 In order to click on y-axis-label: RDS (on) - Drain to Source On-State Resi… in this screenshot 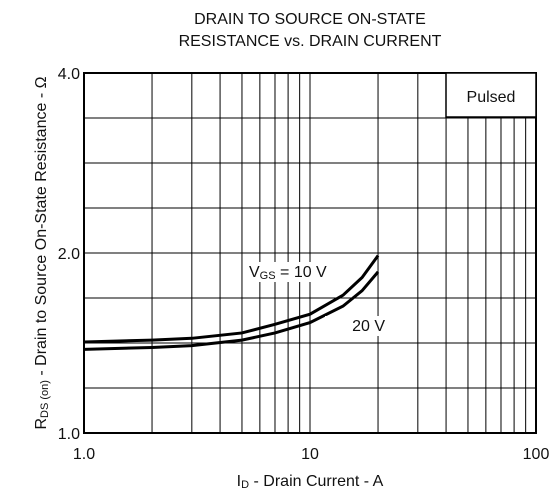, I will do `click(42, 252)`.